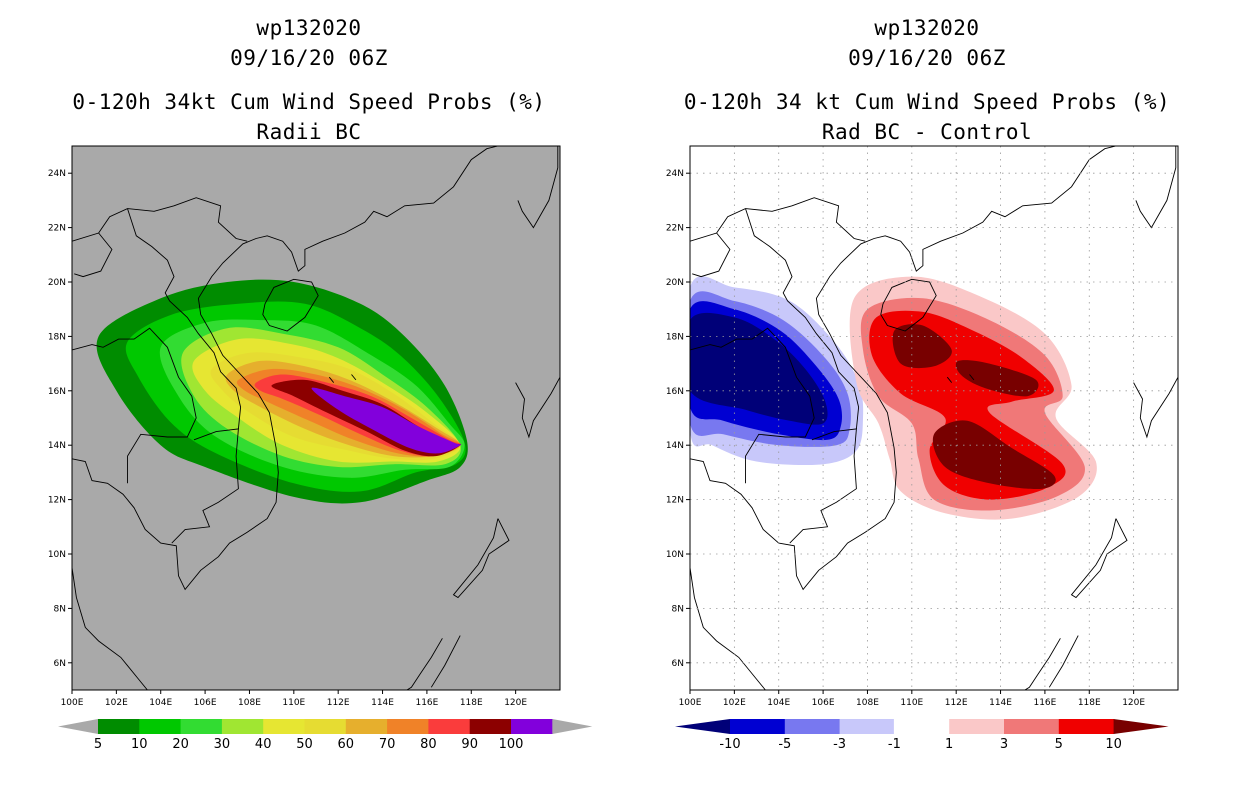 The height and width of the screenshot is (800, 1236). I want to click on colorbar-label: -10, so click(729, 744).